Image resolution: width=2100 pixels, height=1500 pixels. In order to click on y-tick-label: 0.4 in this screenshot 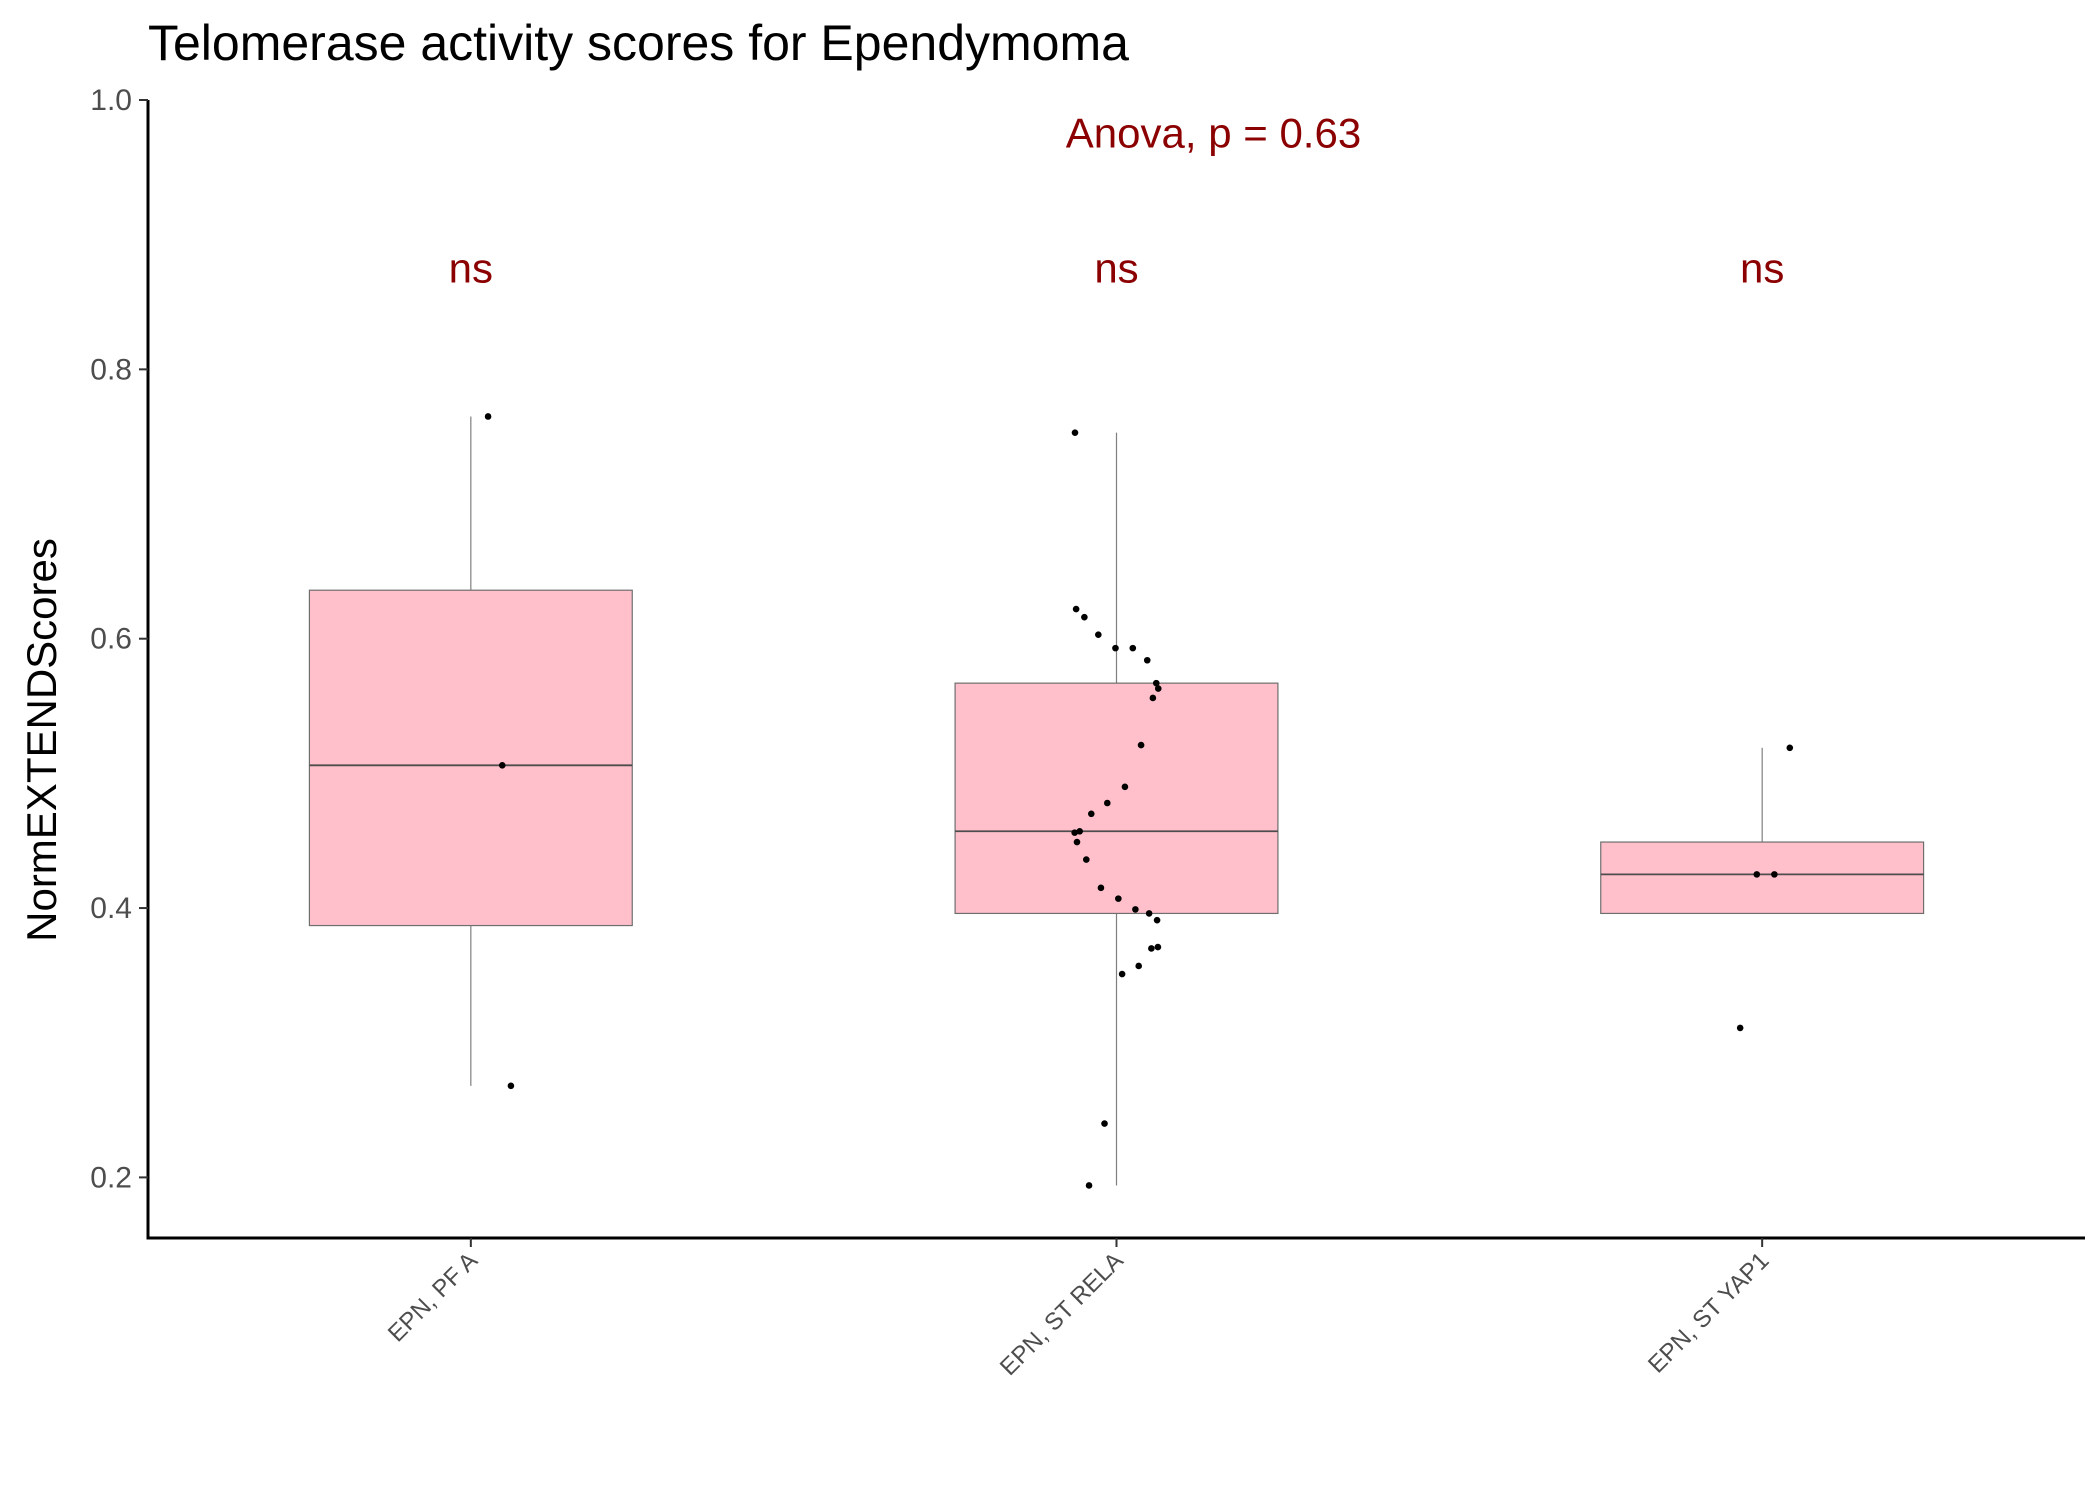, I will do `click(111, 908)`.